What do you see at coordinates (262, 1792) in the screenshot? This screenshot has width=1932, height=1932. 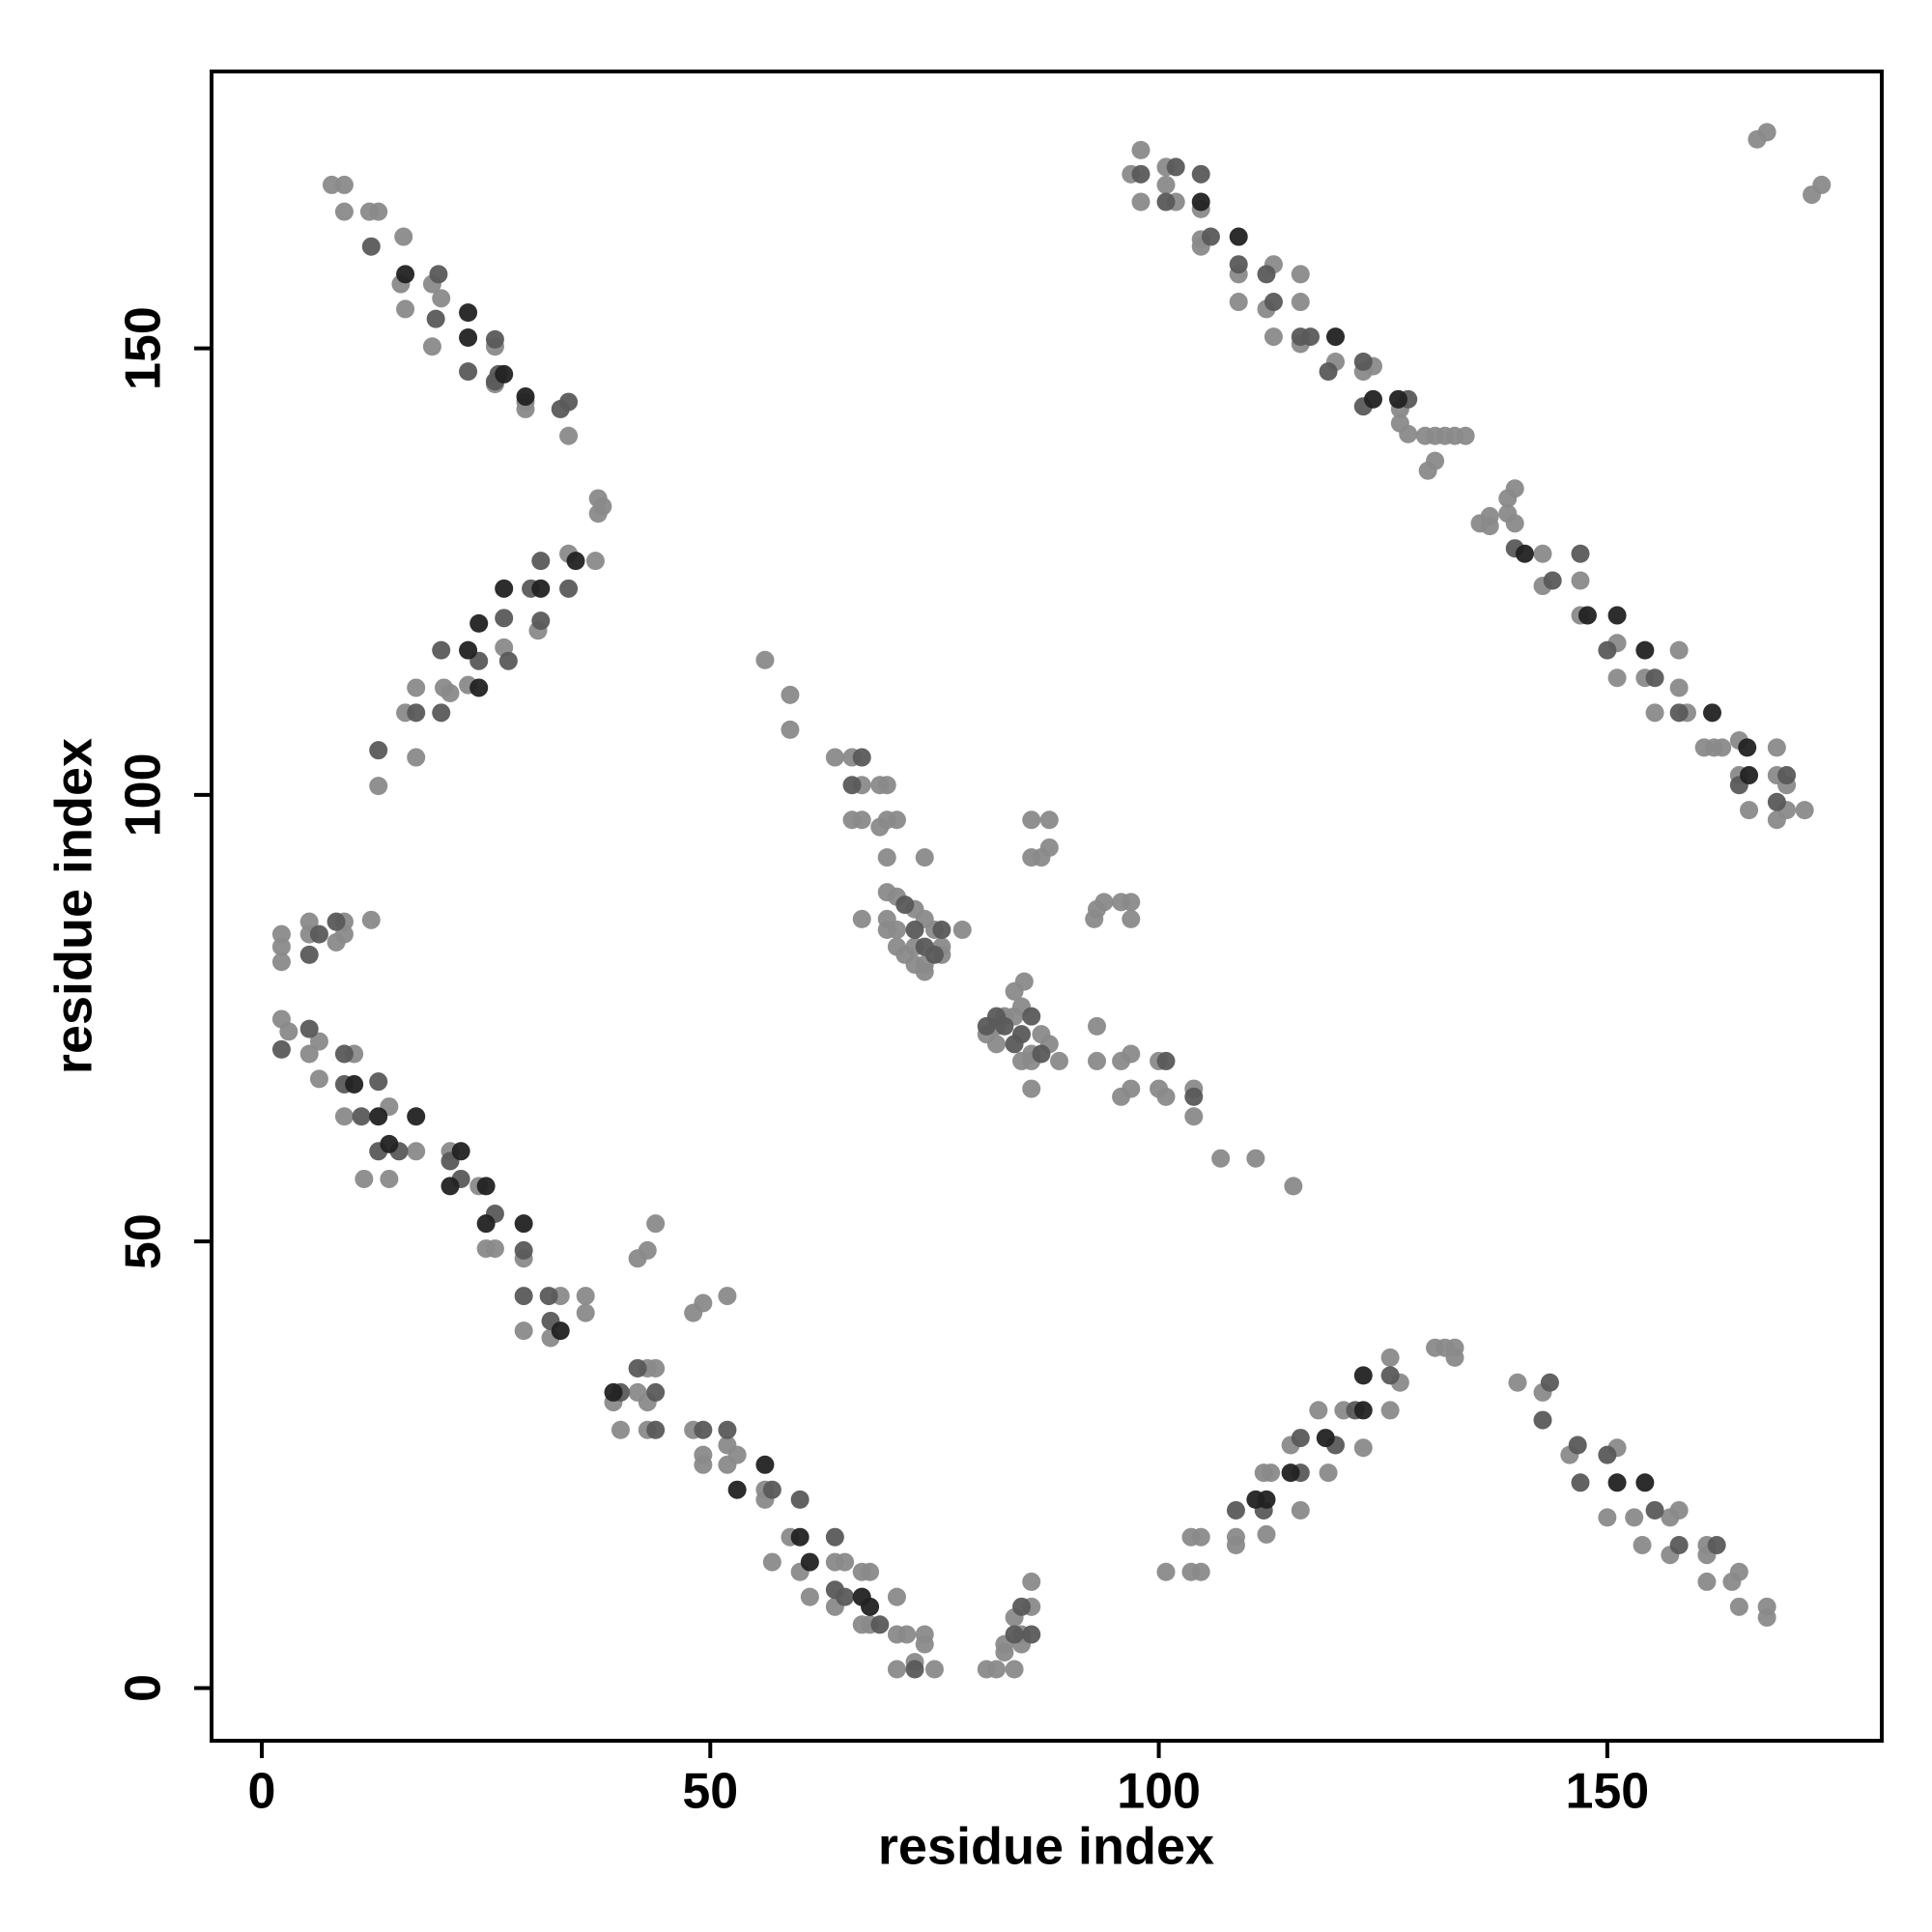 I see `x-tick-label: 0` at bounding box center [262, 1792].